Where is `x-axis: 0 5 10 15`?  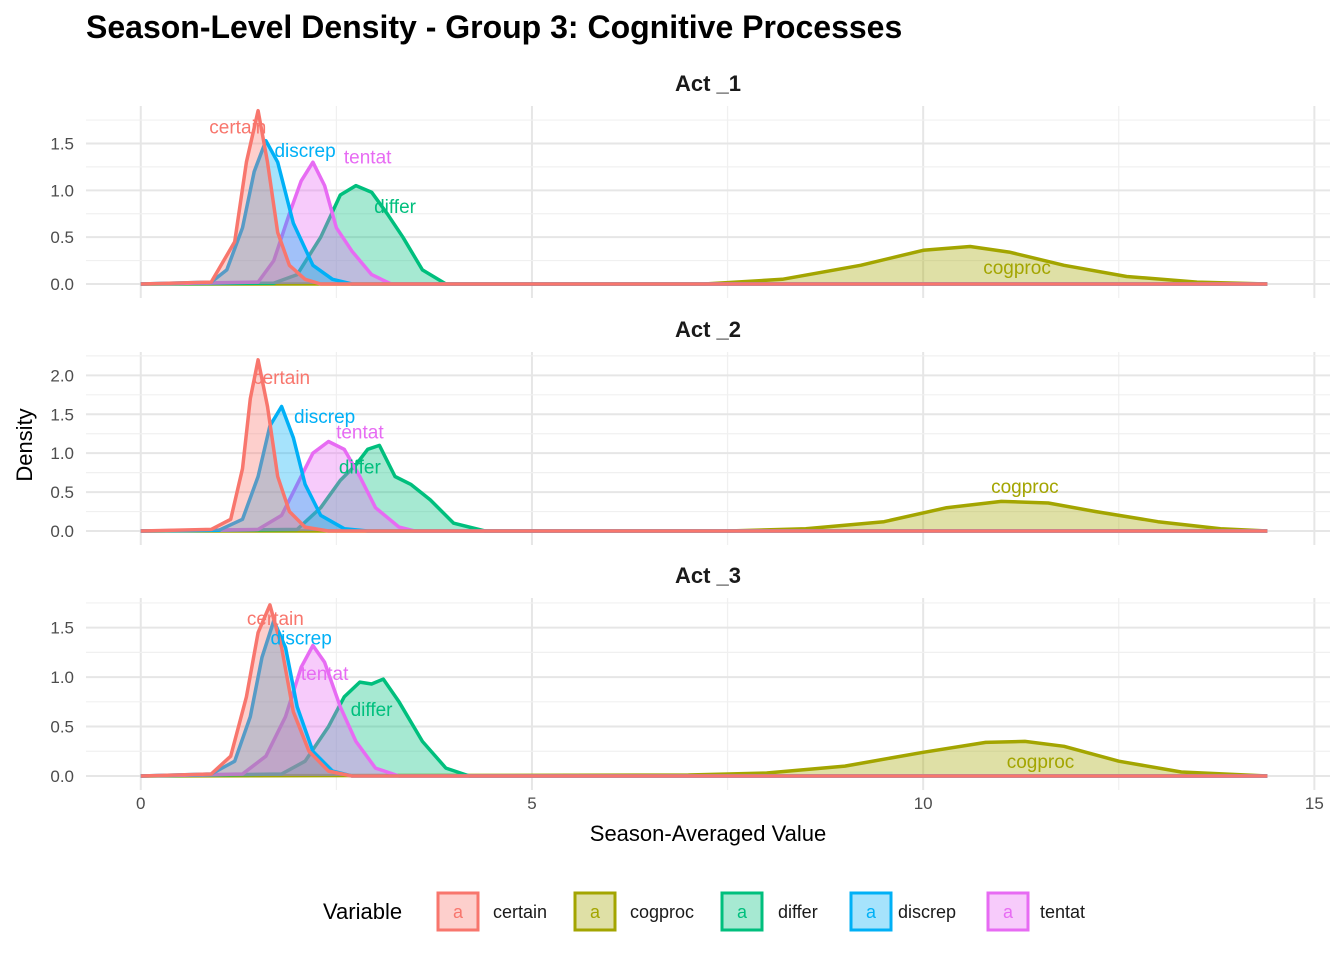 x-axis: 0 5 10 15 is located at coordinates (730, 803).